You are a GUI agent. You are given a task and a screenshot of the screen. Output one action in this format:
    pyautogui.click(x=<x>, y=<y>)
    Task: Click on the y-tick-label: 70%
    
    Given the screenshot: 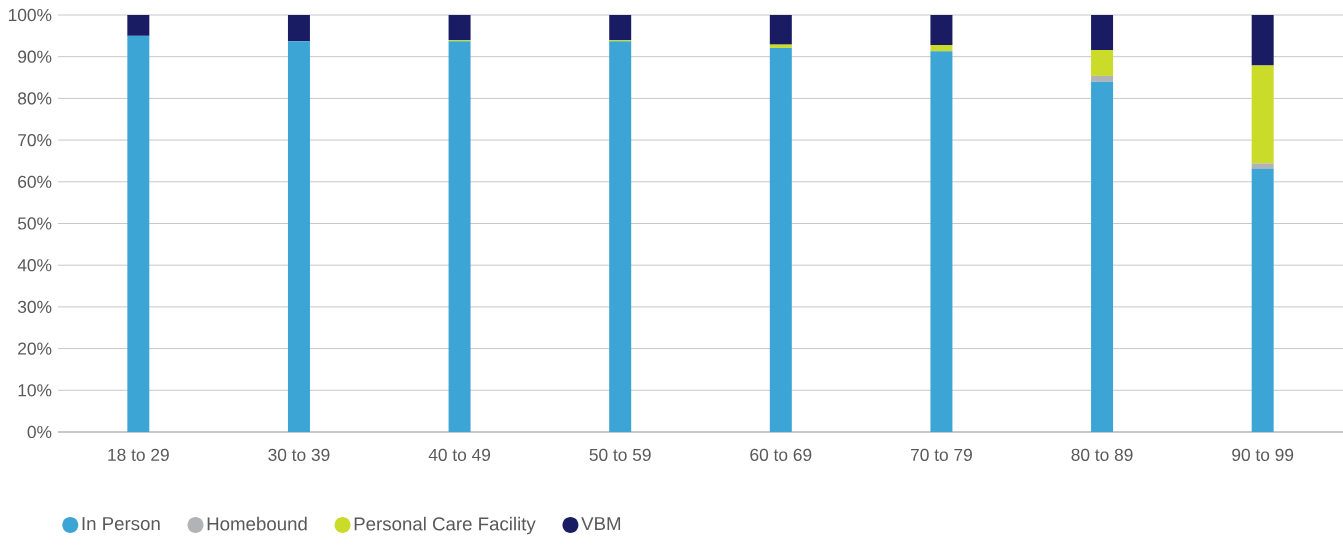 What is the action you would take?
    pyautogui.click(x=35, y=140)
    